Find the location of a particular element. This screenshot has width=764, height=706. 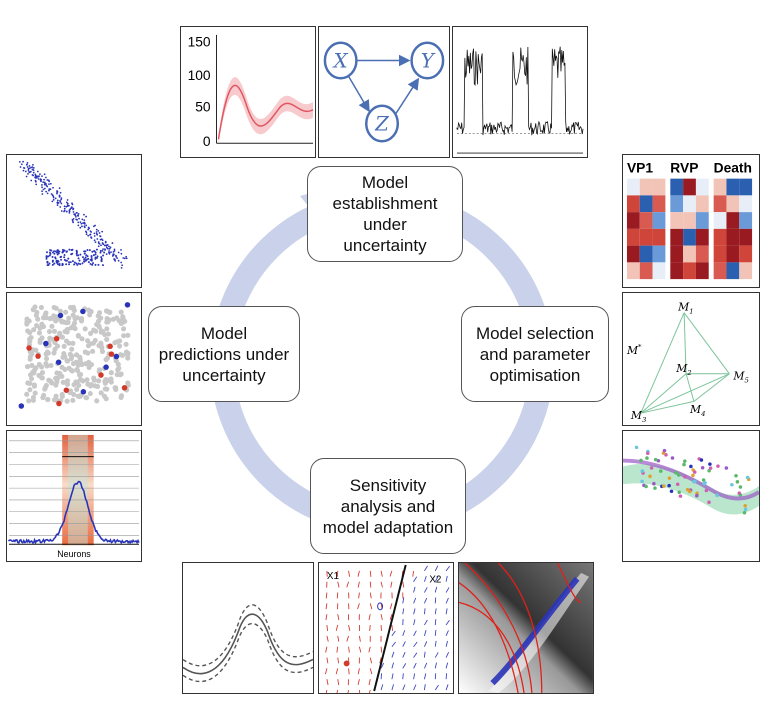

node-y-label: Y is located at coordinates (428, 60).